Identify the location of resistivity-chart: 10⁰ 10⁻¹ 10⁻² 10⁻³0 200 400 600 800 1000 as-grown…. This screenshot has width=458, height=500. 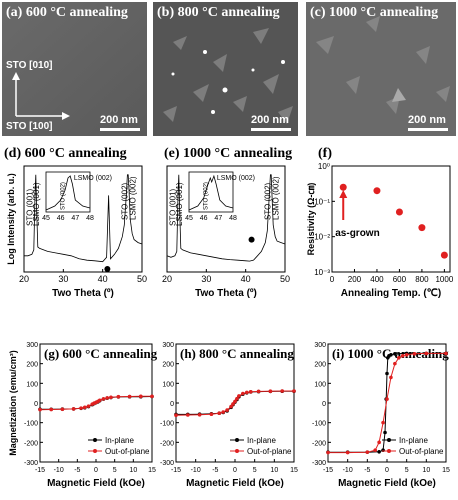
(380, 230).